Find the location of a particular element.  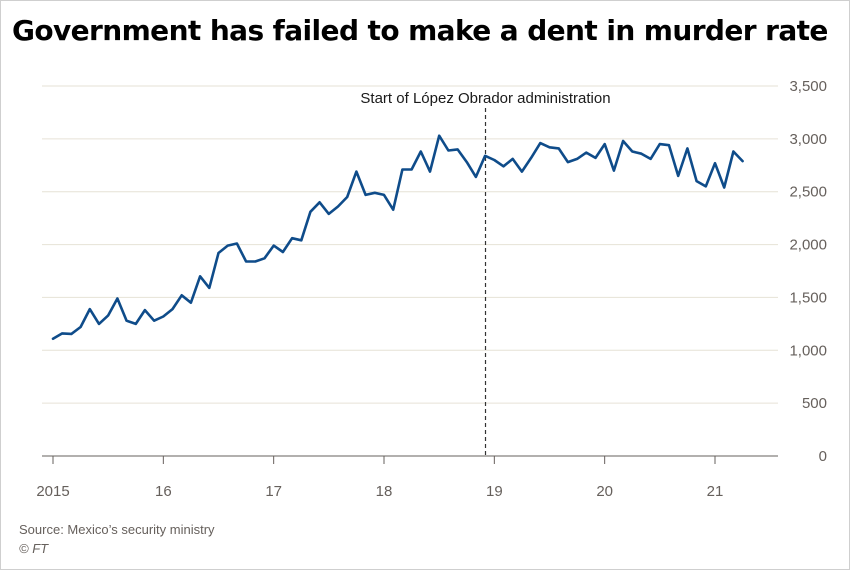

y-tick-label: 2,500 is located at coordinates (808, 192).